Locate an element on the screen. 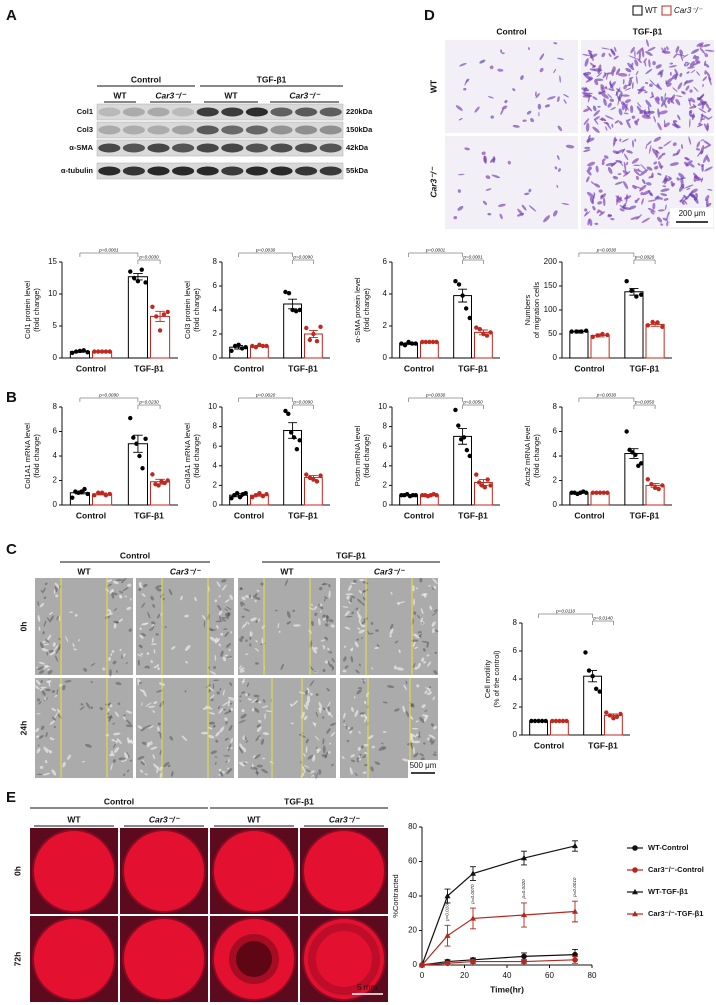 The image size is (716, 1005). y-axis-label: (fold change) is located at coordinates (196, 456).